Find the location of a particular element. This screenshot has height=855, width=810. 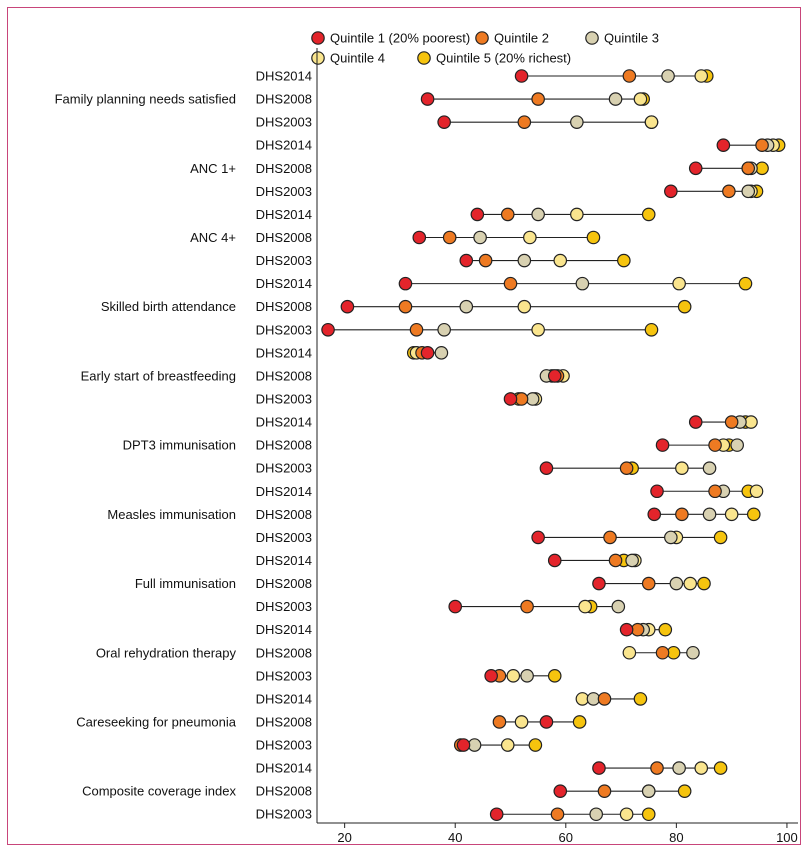

indicator-group: Full immunisation DHS2014 DHS2008 DHS2003 is located at coordinates (423, 583).